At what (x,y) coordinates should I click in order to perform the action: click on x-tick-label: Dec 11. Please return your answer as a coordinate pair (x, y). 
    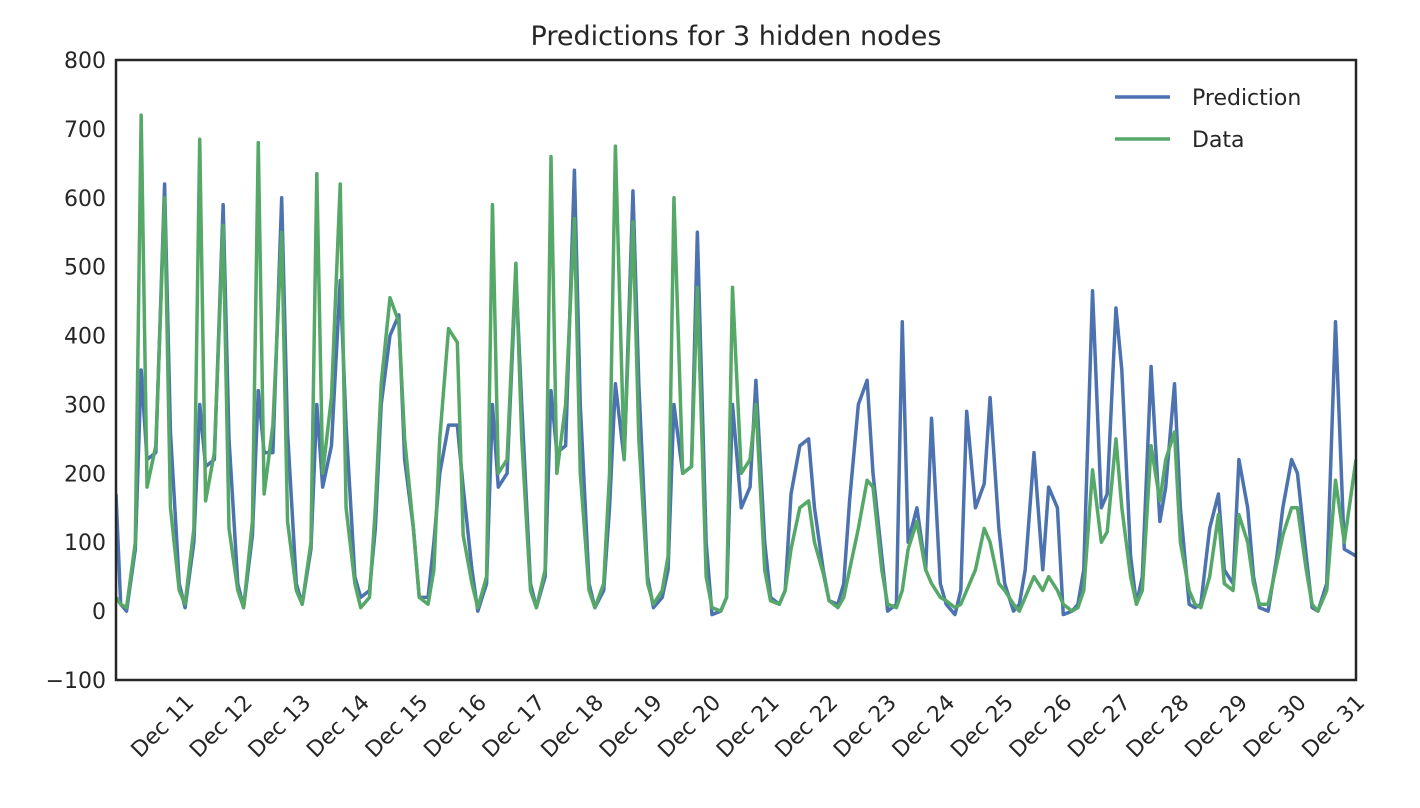
    Looking at the image, I should click on (163, 726).